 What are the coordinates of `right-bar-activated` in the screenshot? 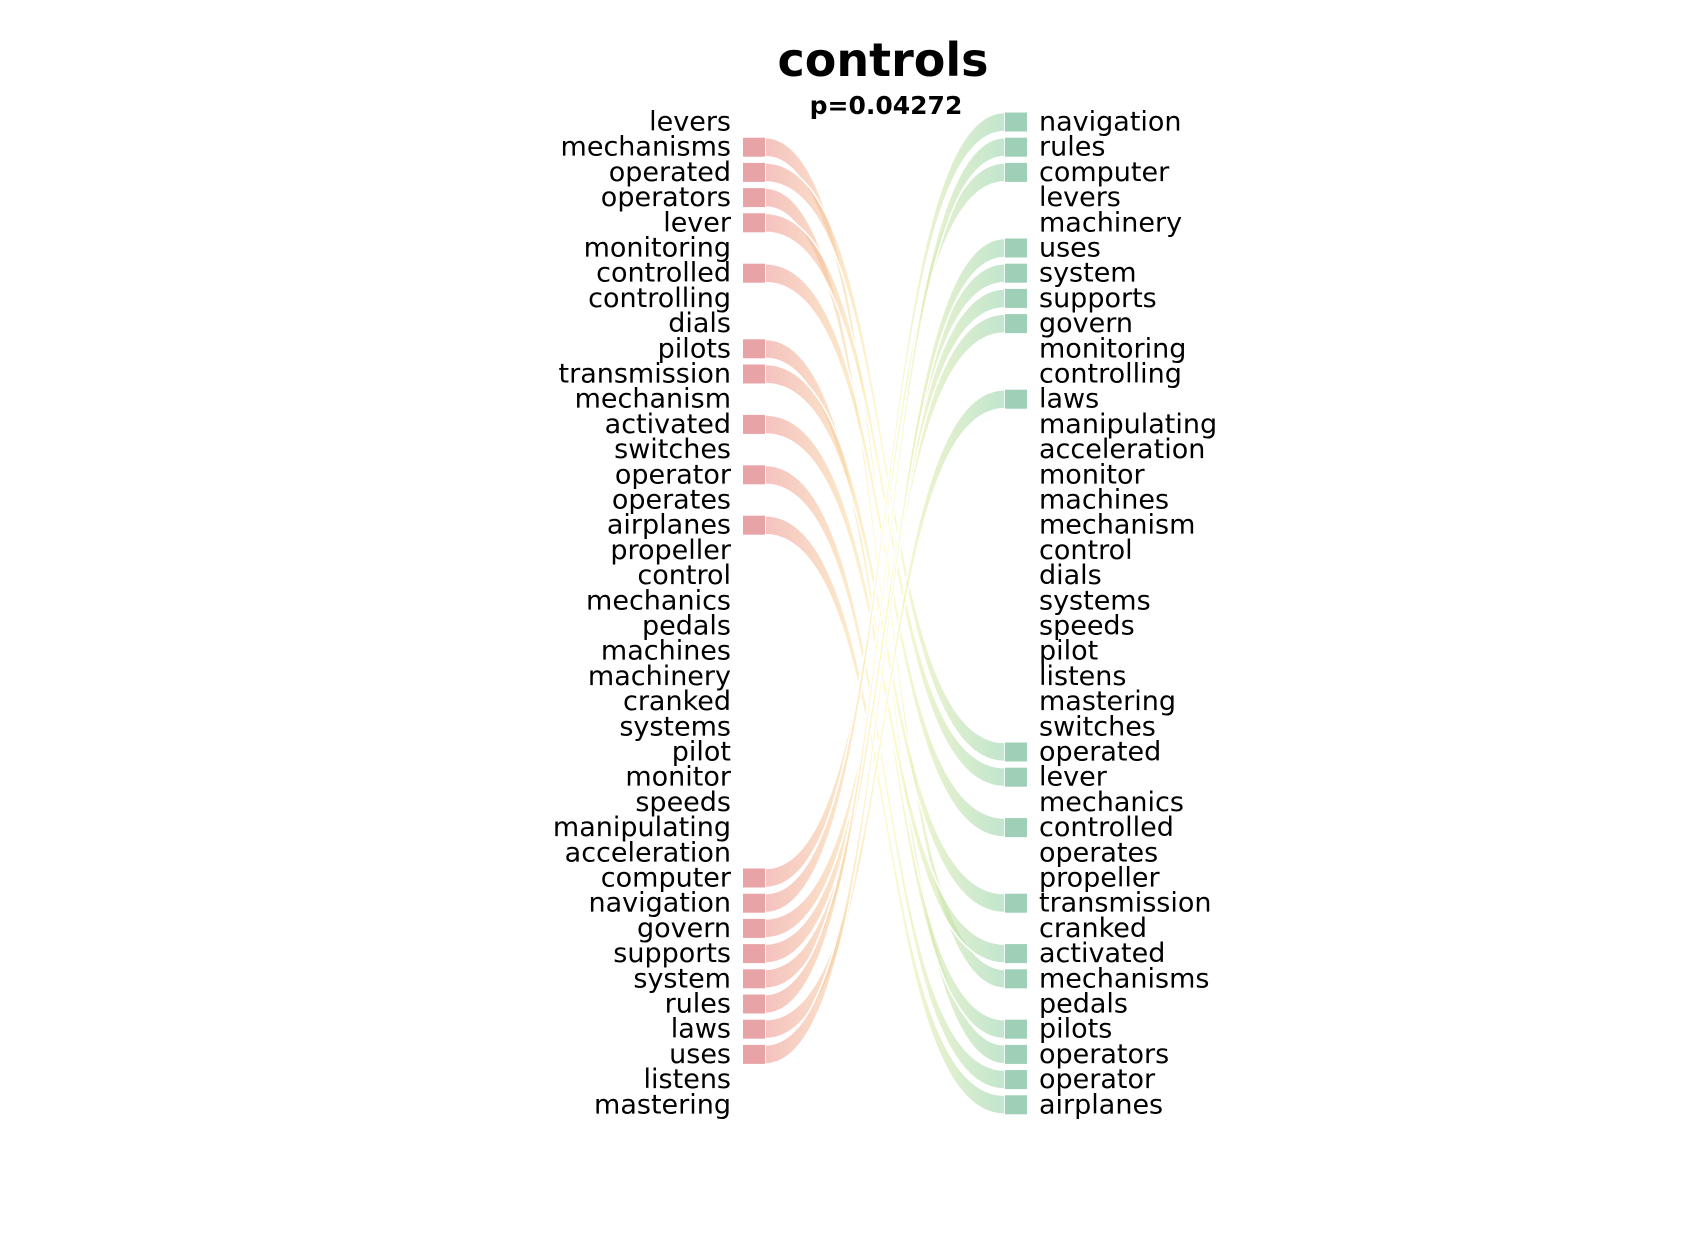 It's located at (1016, 954).